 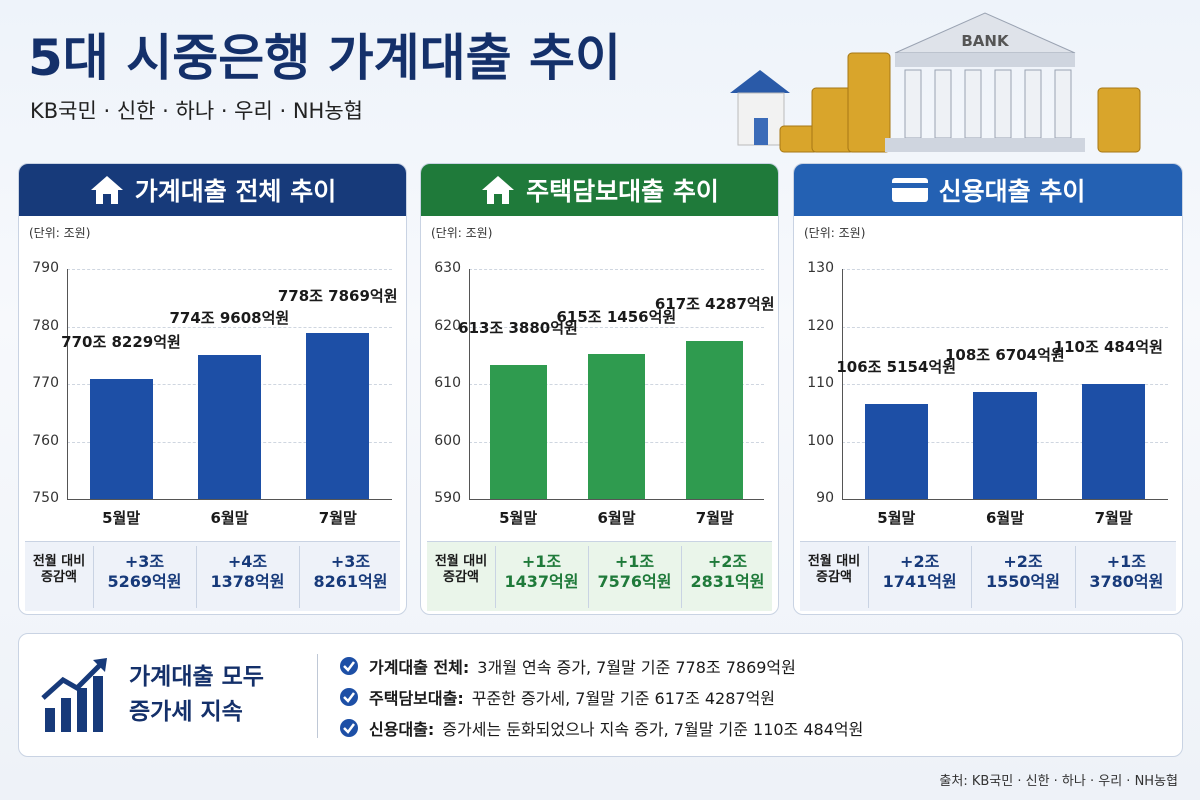 I want to click on chart-title: 주택담보대출 추이, so click(x=622, y=191).